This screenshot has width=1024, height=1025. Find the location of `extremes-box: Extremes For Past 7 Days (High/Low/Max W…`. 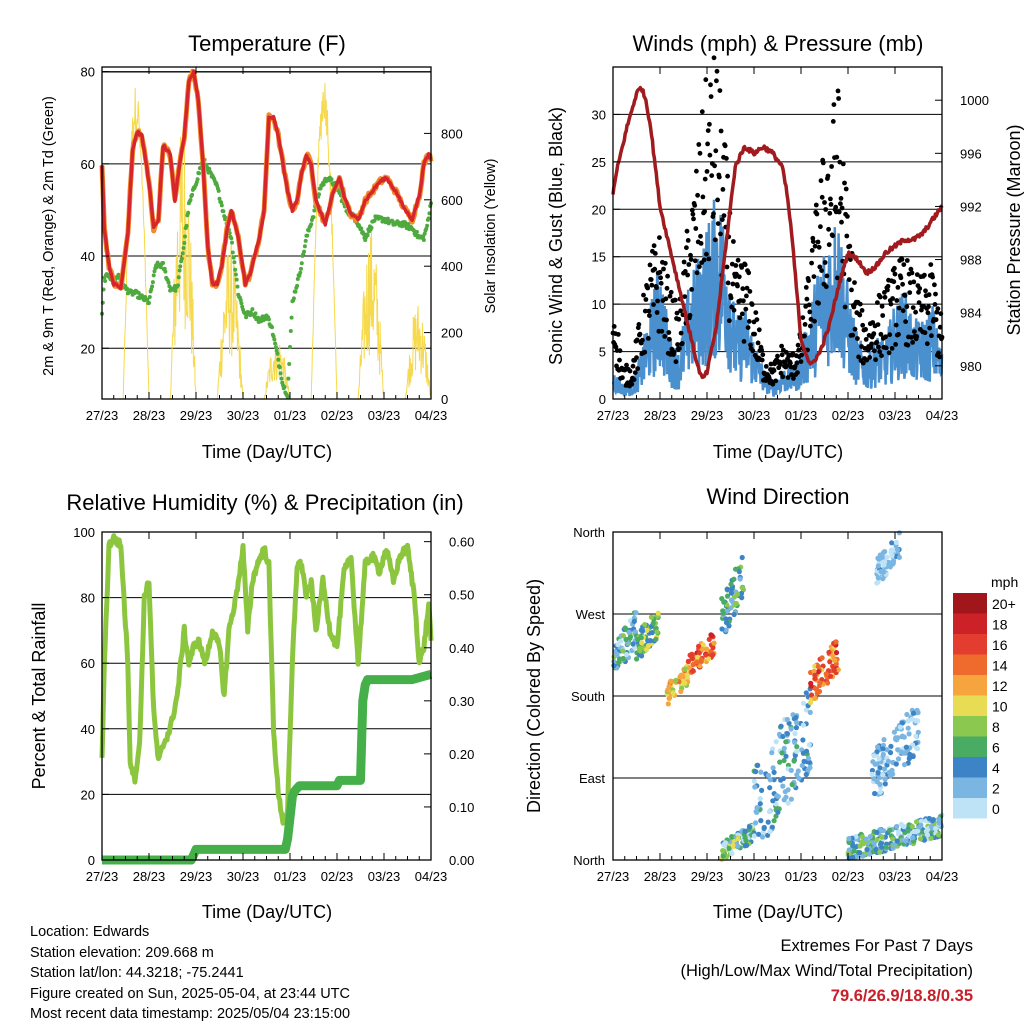

extremes-box: Extremes For Past 7 Days (High/Low/Max W… is located at coordinates (826, 971).